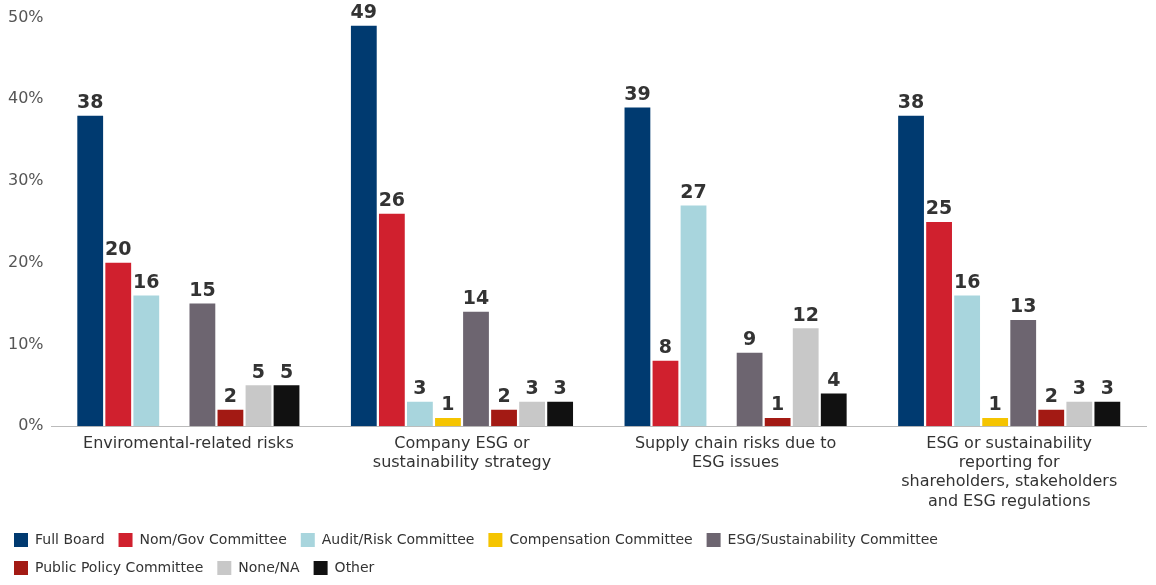 The image size is (1156, 585). Describe the element at coordinates (364, 11) in the screenshot. I see `data-label: 49` at that location.